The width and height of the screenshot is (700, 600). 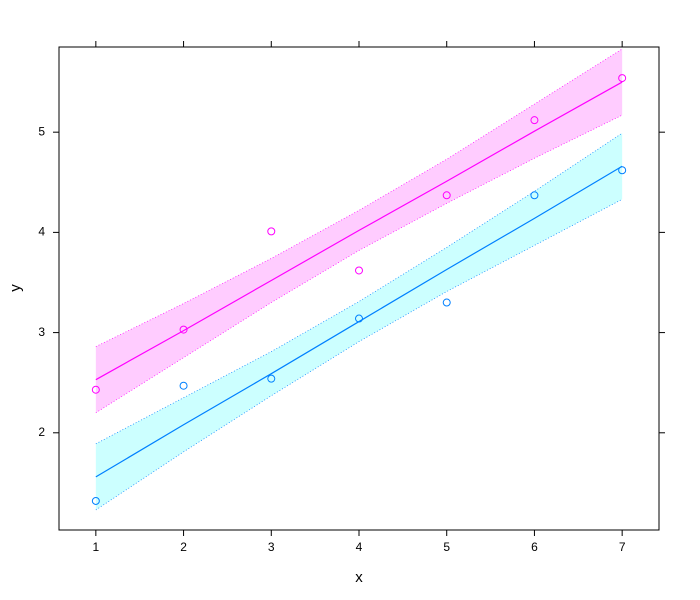 I want to click on y-tick-label: 2, so click(x=41, y=432).